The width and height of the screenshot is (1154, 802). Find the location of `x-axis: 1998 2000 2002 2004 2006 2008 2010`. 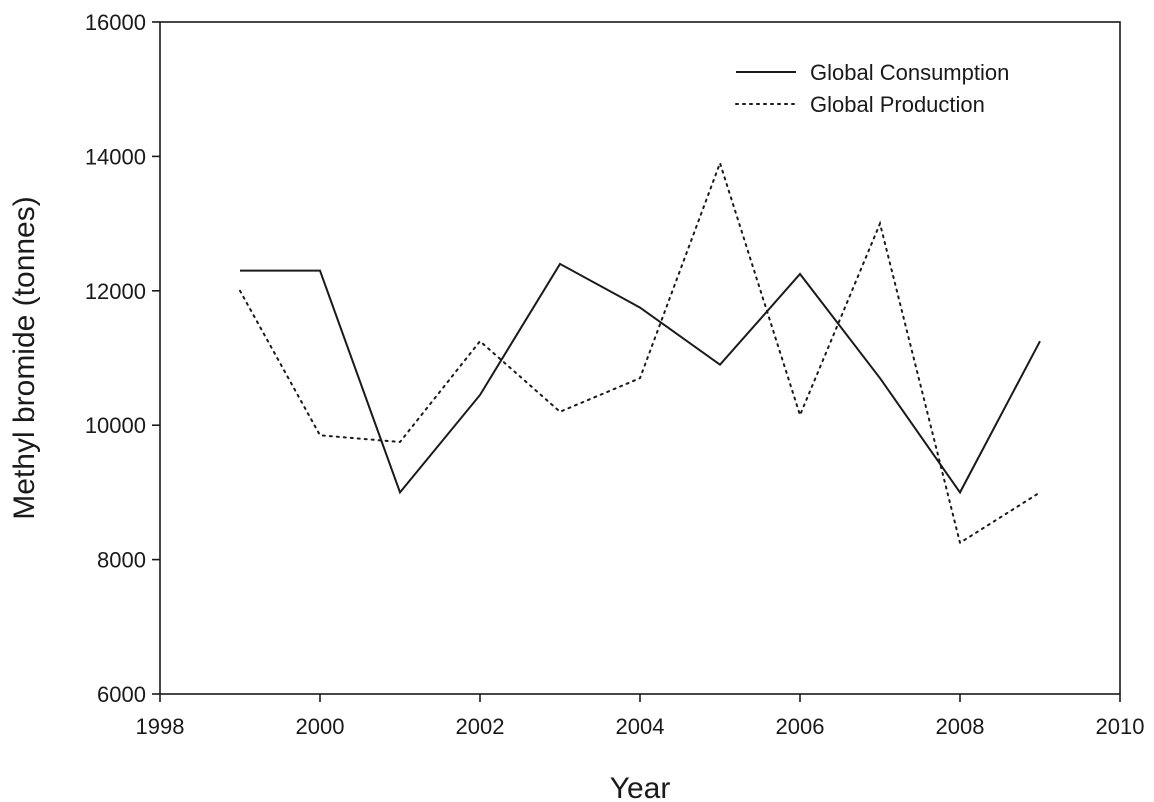

x-axis: 1998 2000 2002 2004 2006 2008 2010 is located at coordinates (640, 716).